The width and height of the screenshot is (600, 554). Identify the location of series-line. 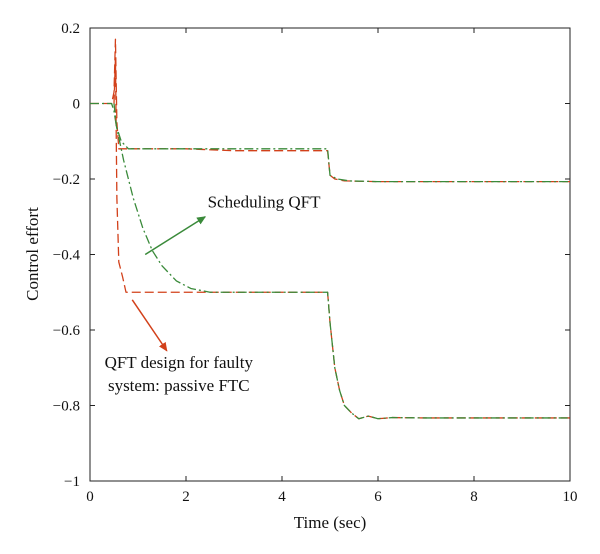
(330, 142).